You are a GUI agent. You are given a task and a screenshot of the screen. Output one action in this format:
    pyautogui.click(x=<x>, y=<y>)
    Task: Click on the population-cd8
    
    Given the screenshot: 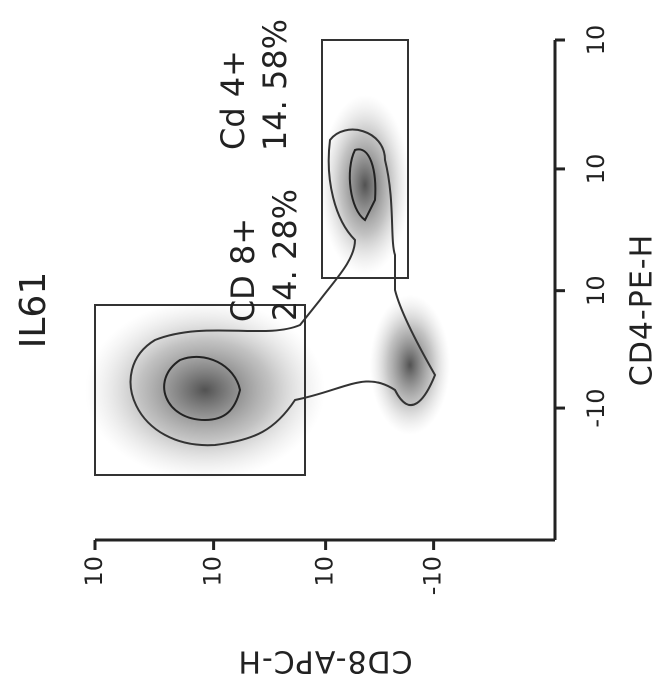 What is the action you would take?
    pyautogui.click(x=205, y=390)
    